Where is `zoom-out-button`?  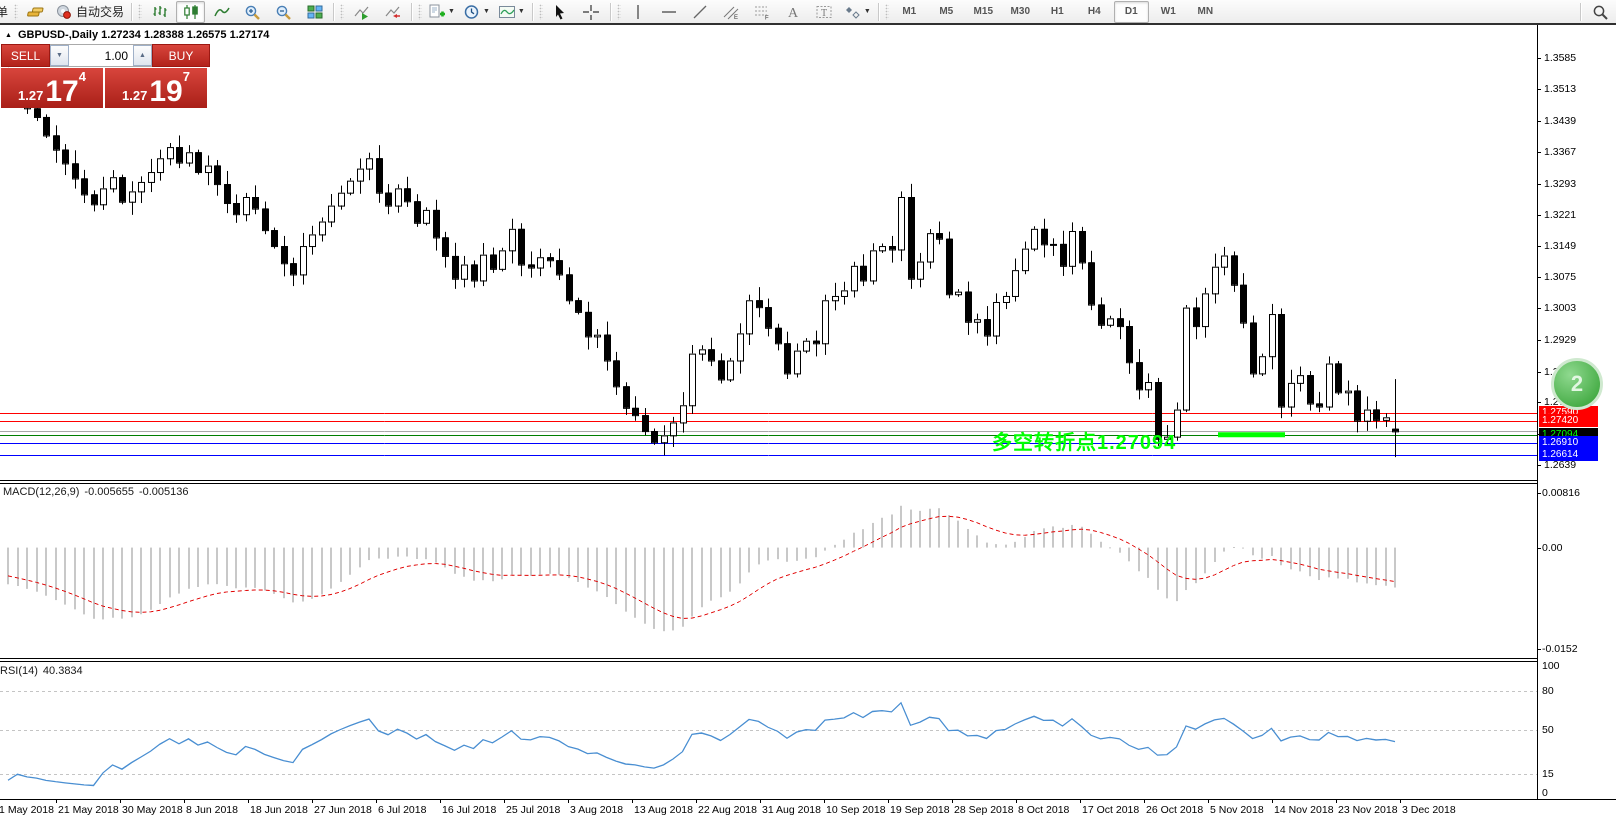 zoom-out-button is located at coordinates (283, 12).